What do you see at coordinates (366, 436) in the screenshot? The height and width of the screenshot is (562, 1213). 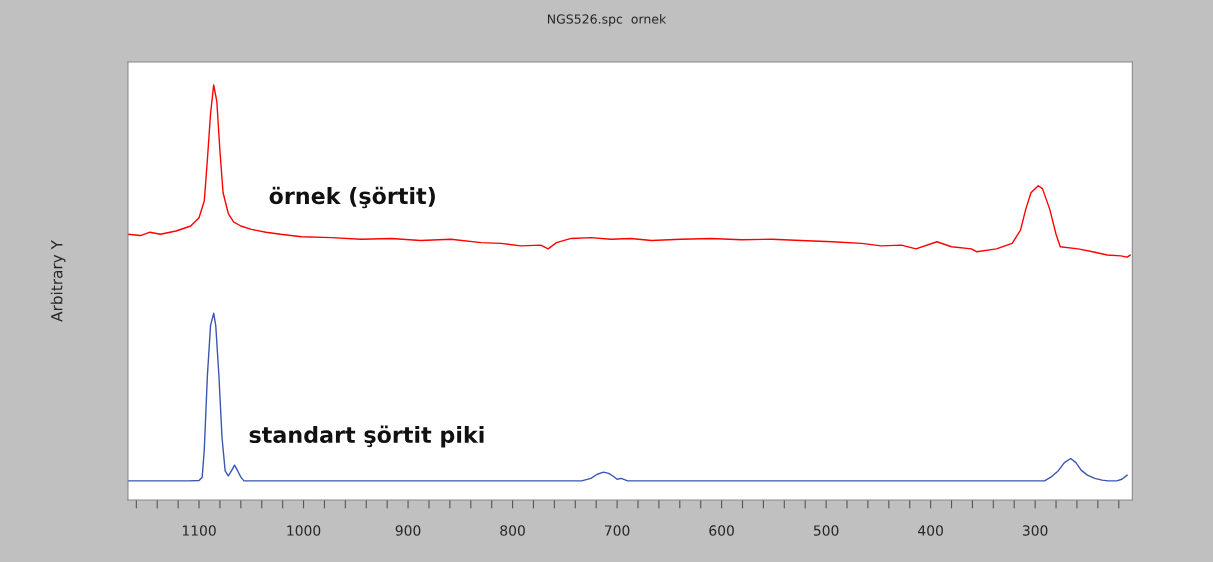 I see `series-label: standart şörtit piki` at bounding box center [366, 436].